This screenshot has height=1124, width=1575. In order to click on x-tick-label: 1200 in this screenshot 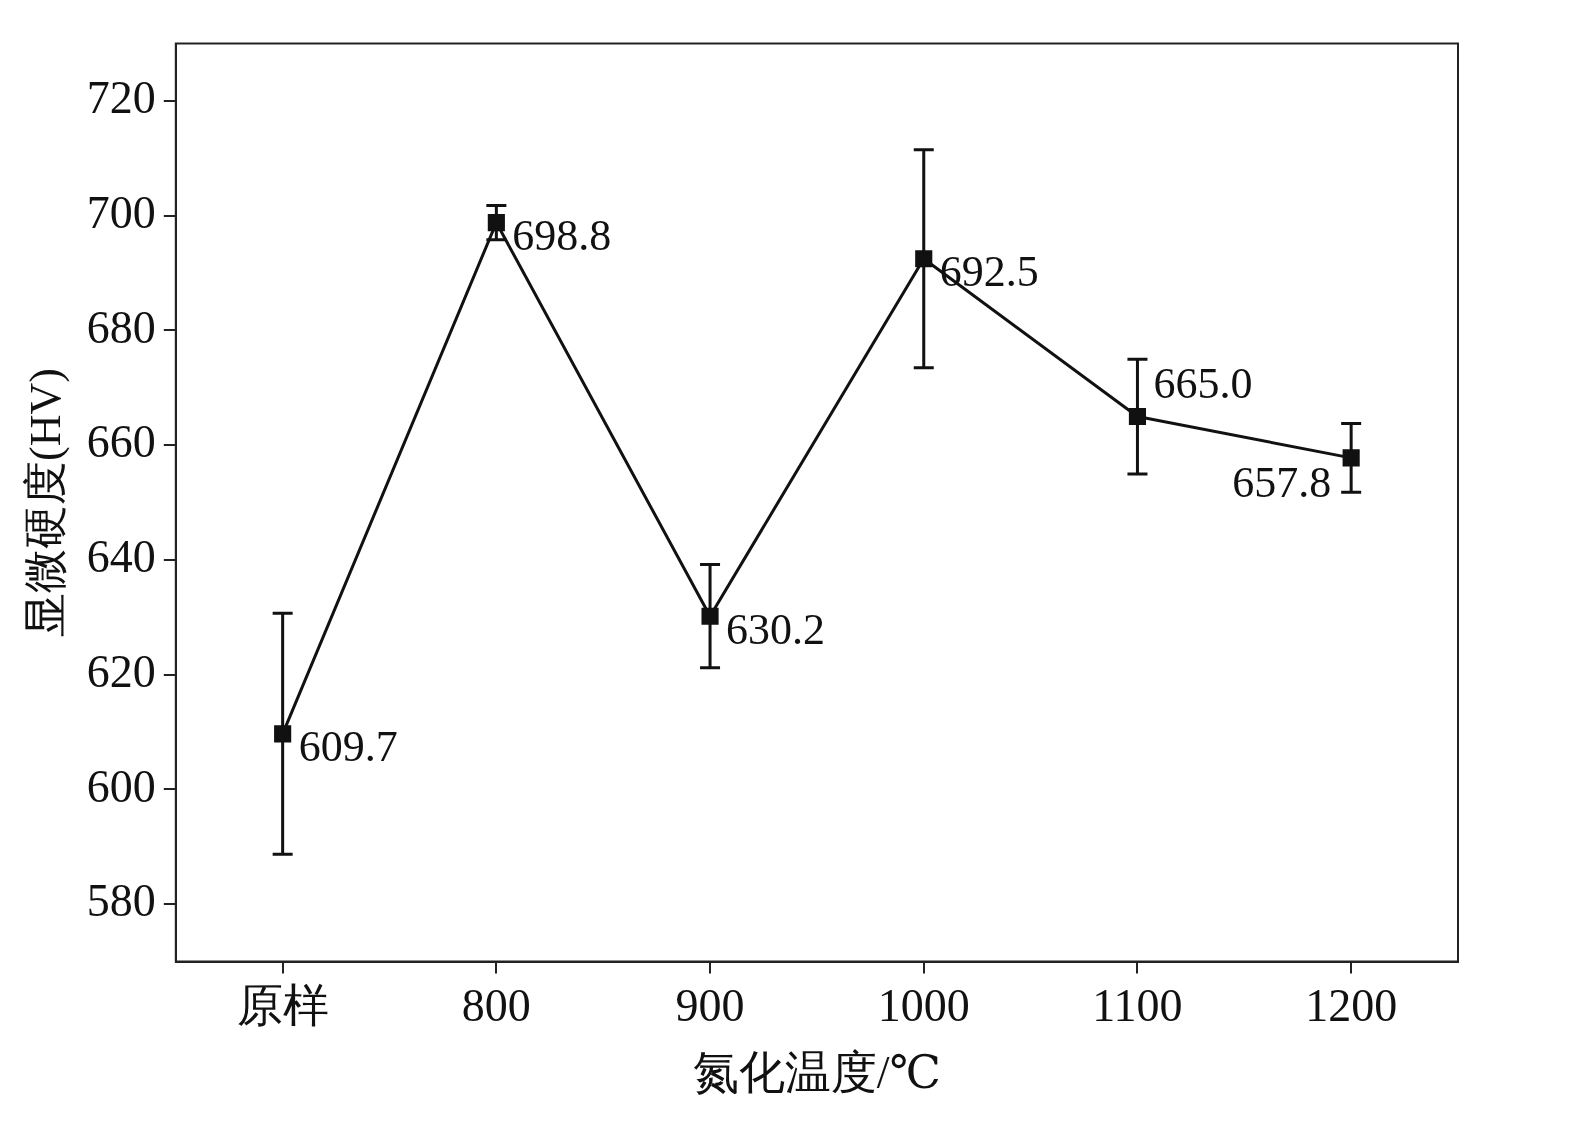, I will do `click(1351, 1006)`.